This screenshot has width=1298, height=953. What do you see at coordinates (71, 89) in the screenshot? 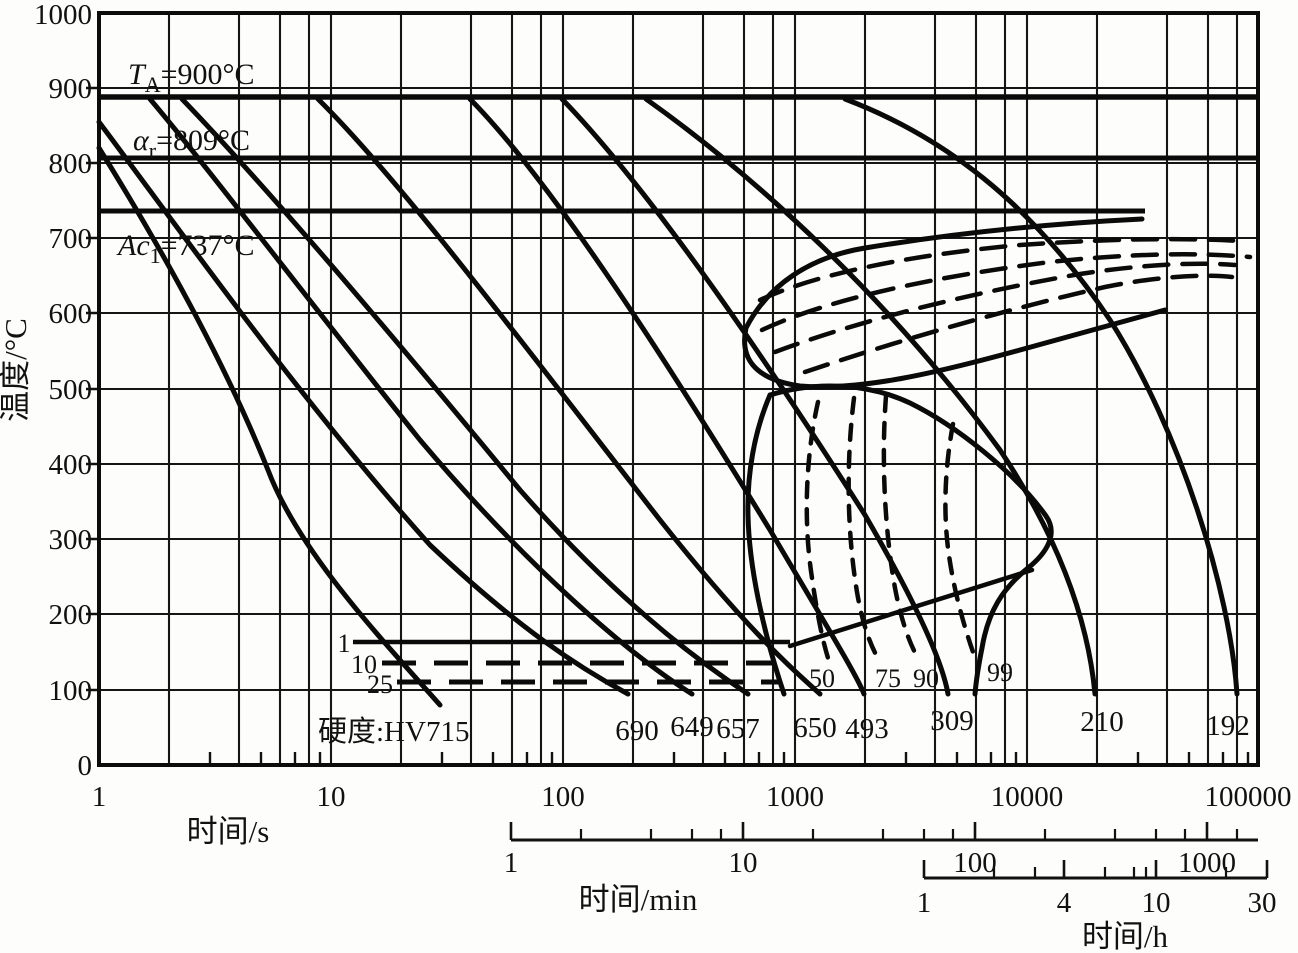
I see `y-tick-900: 900` at bounding box center [71, 89].